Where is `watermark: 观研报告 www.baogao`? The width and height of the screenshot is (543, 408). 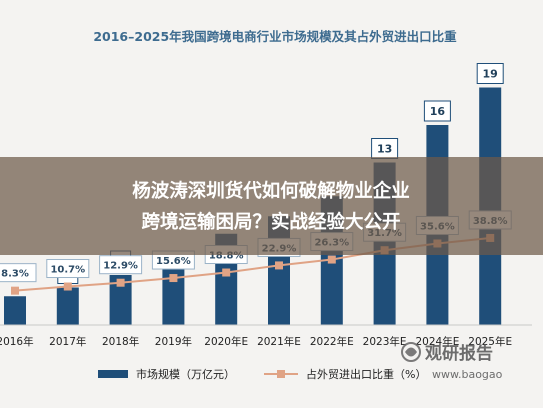
watermark: 观研报告 www.baogao is located at coordinates (452, 361).